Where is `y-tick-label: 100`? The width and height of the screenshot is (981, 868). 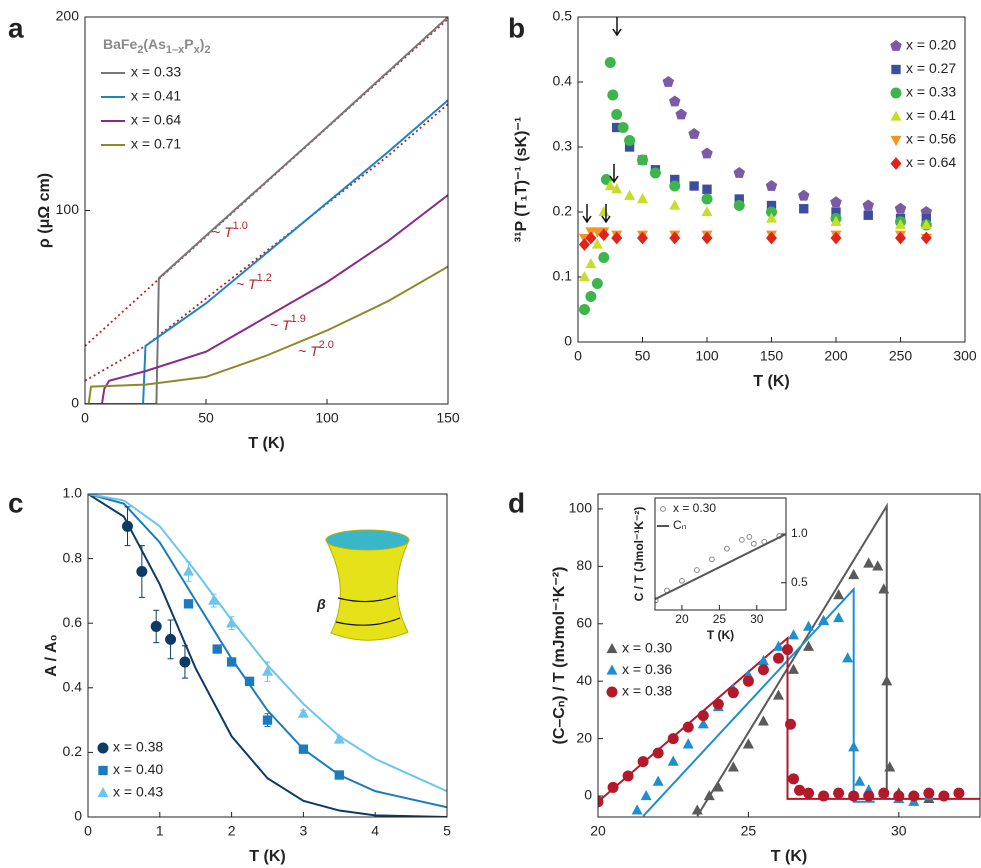
y-tick-label: 100 is located at coordinates (68, 209).